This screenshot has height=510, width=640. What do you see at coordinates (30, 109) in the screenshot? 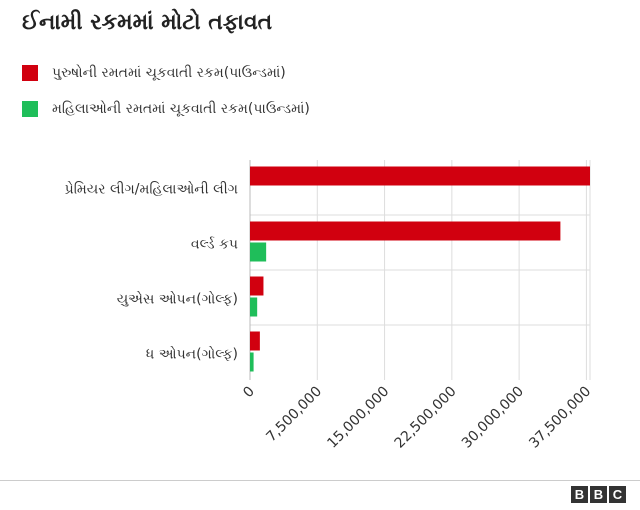
I see `legend-swatch-women` at bounding box center [30, 109].